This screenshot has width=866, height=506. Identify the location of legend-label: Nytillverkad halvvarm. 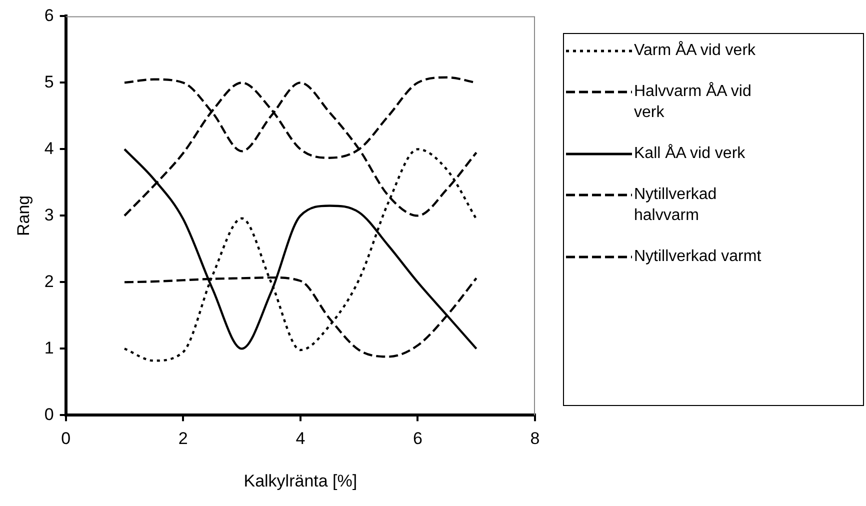
(676, 205).